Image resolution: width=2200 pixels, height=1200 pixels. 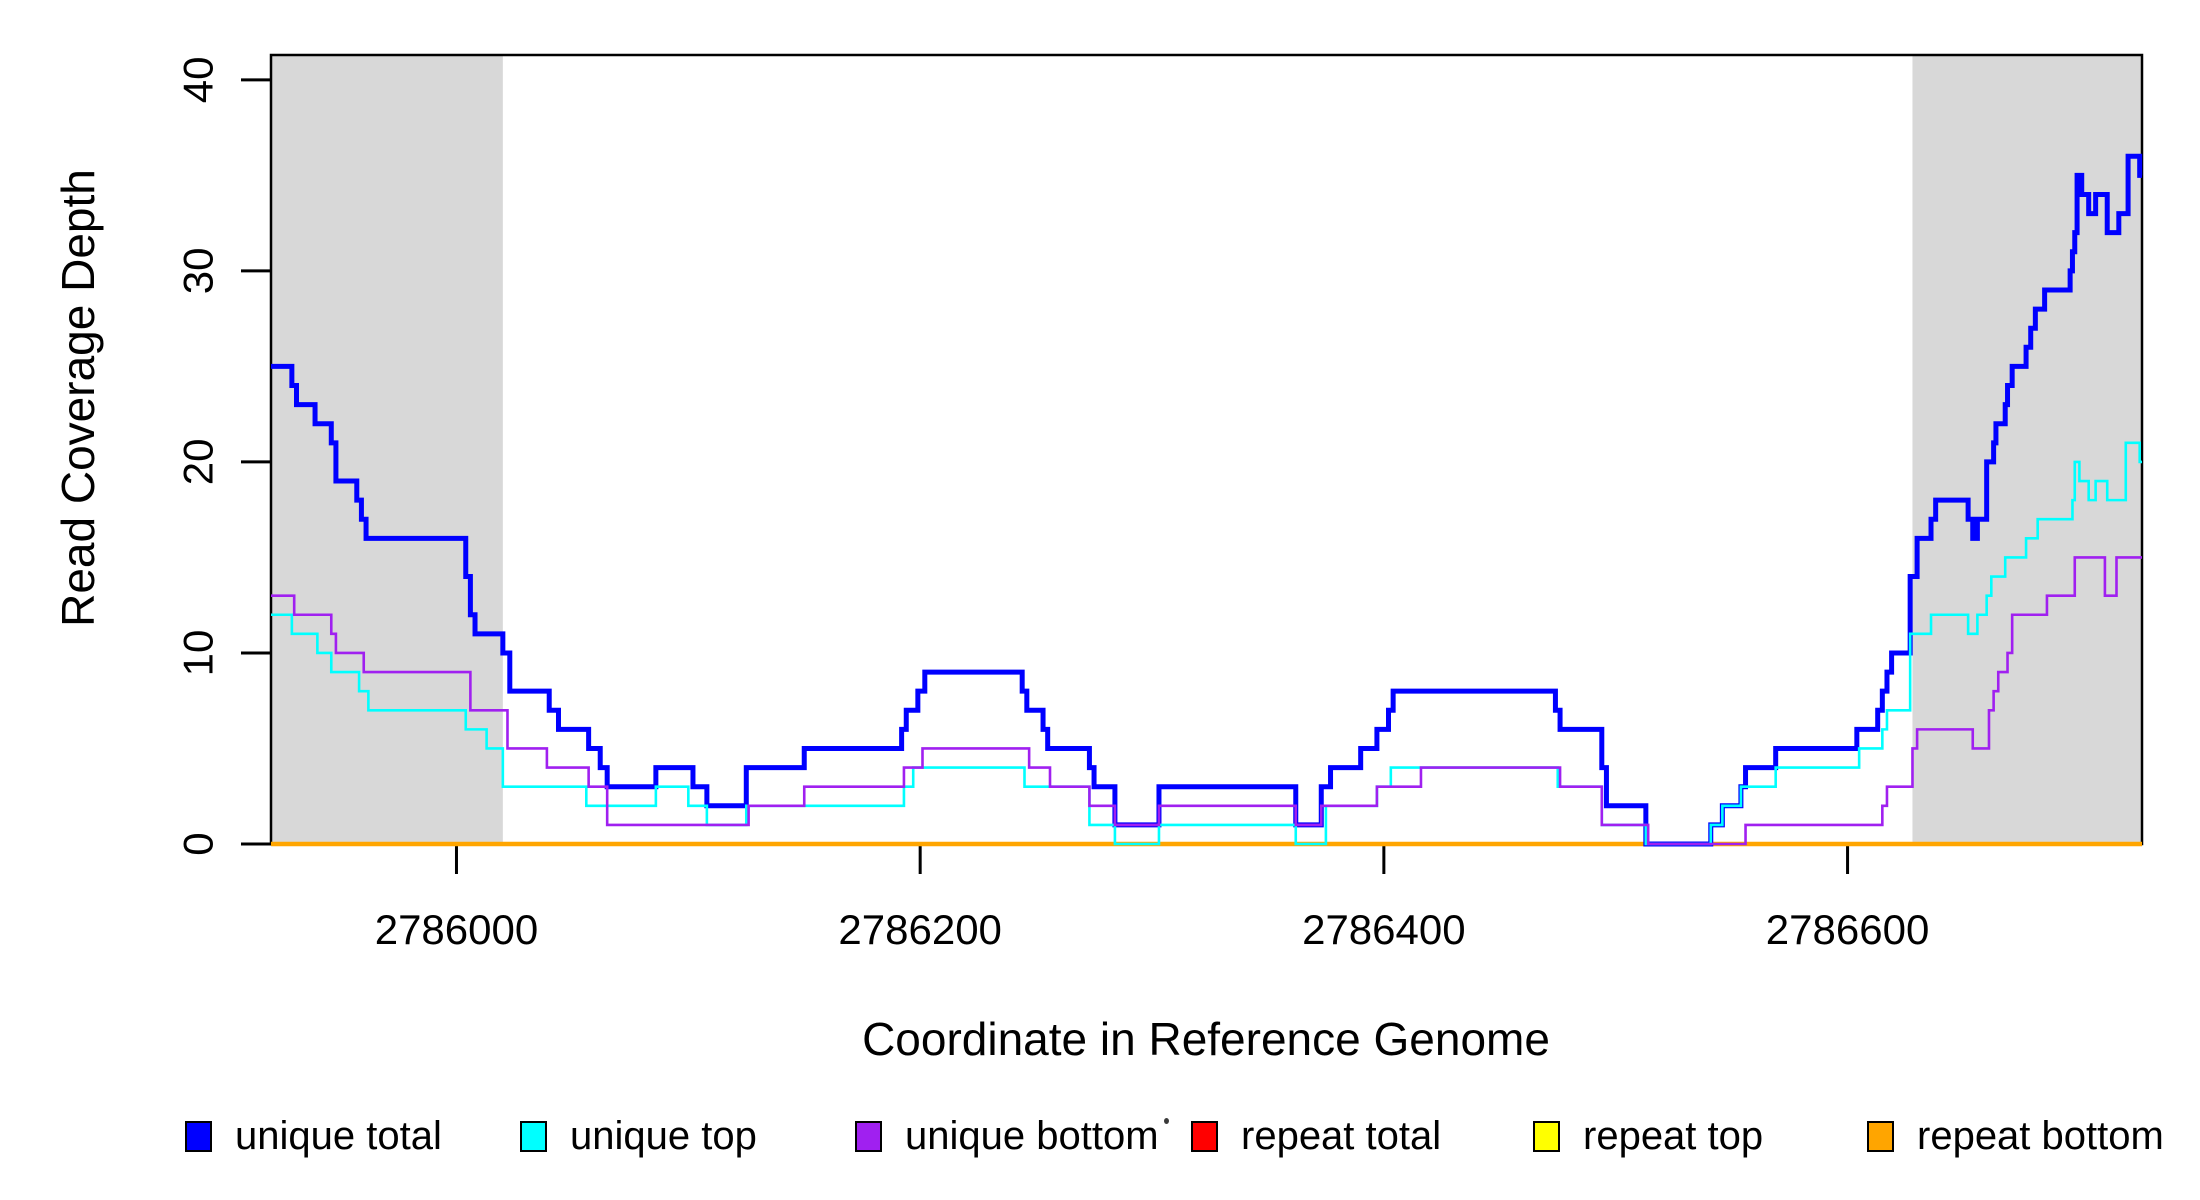 What do you see at coordinates (2040, 1136) in the screenshot?
I see `legend-label: repeat bottom` at bounding box center [2040, 1136].